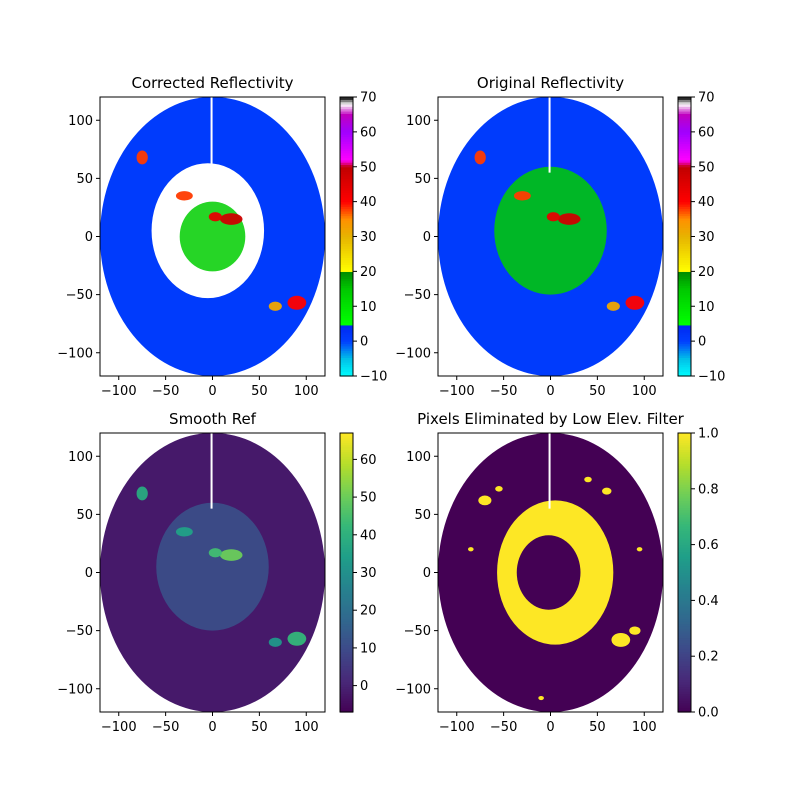  I want to click on colorbar-tick-label: 60, so click(706, 132).